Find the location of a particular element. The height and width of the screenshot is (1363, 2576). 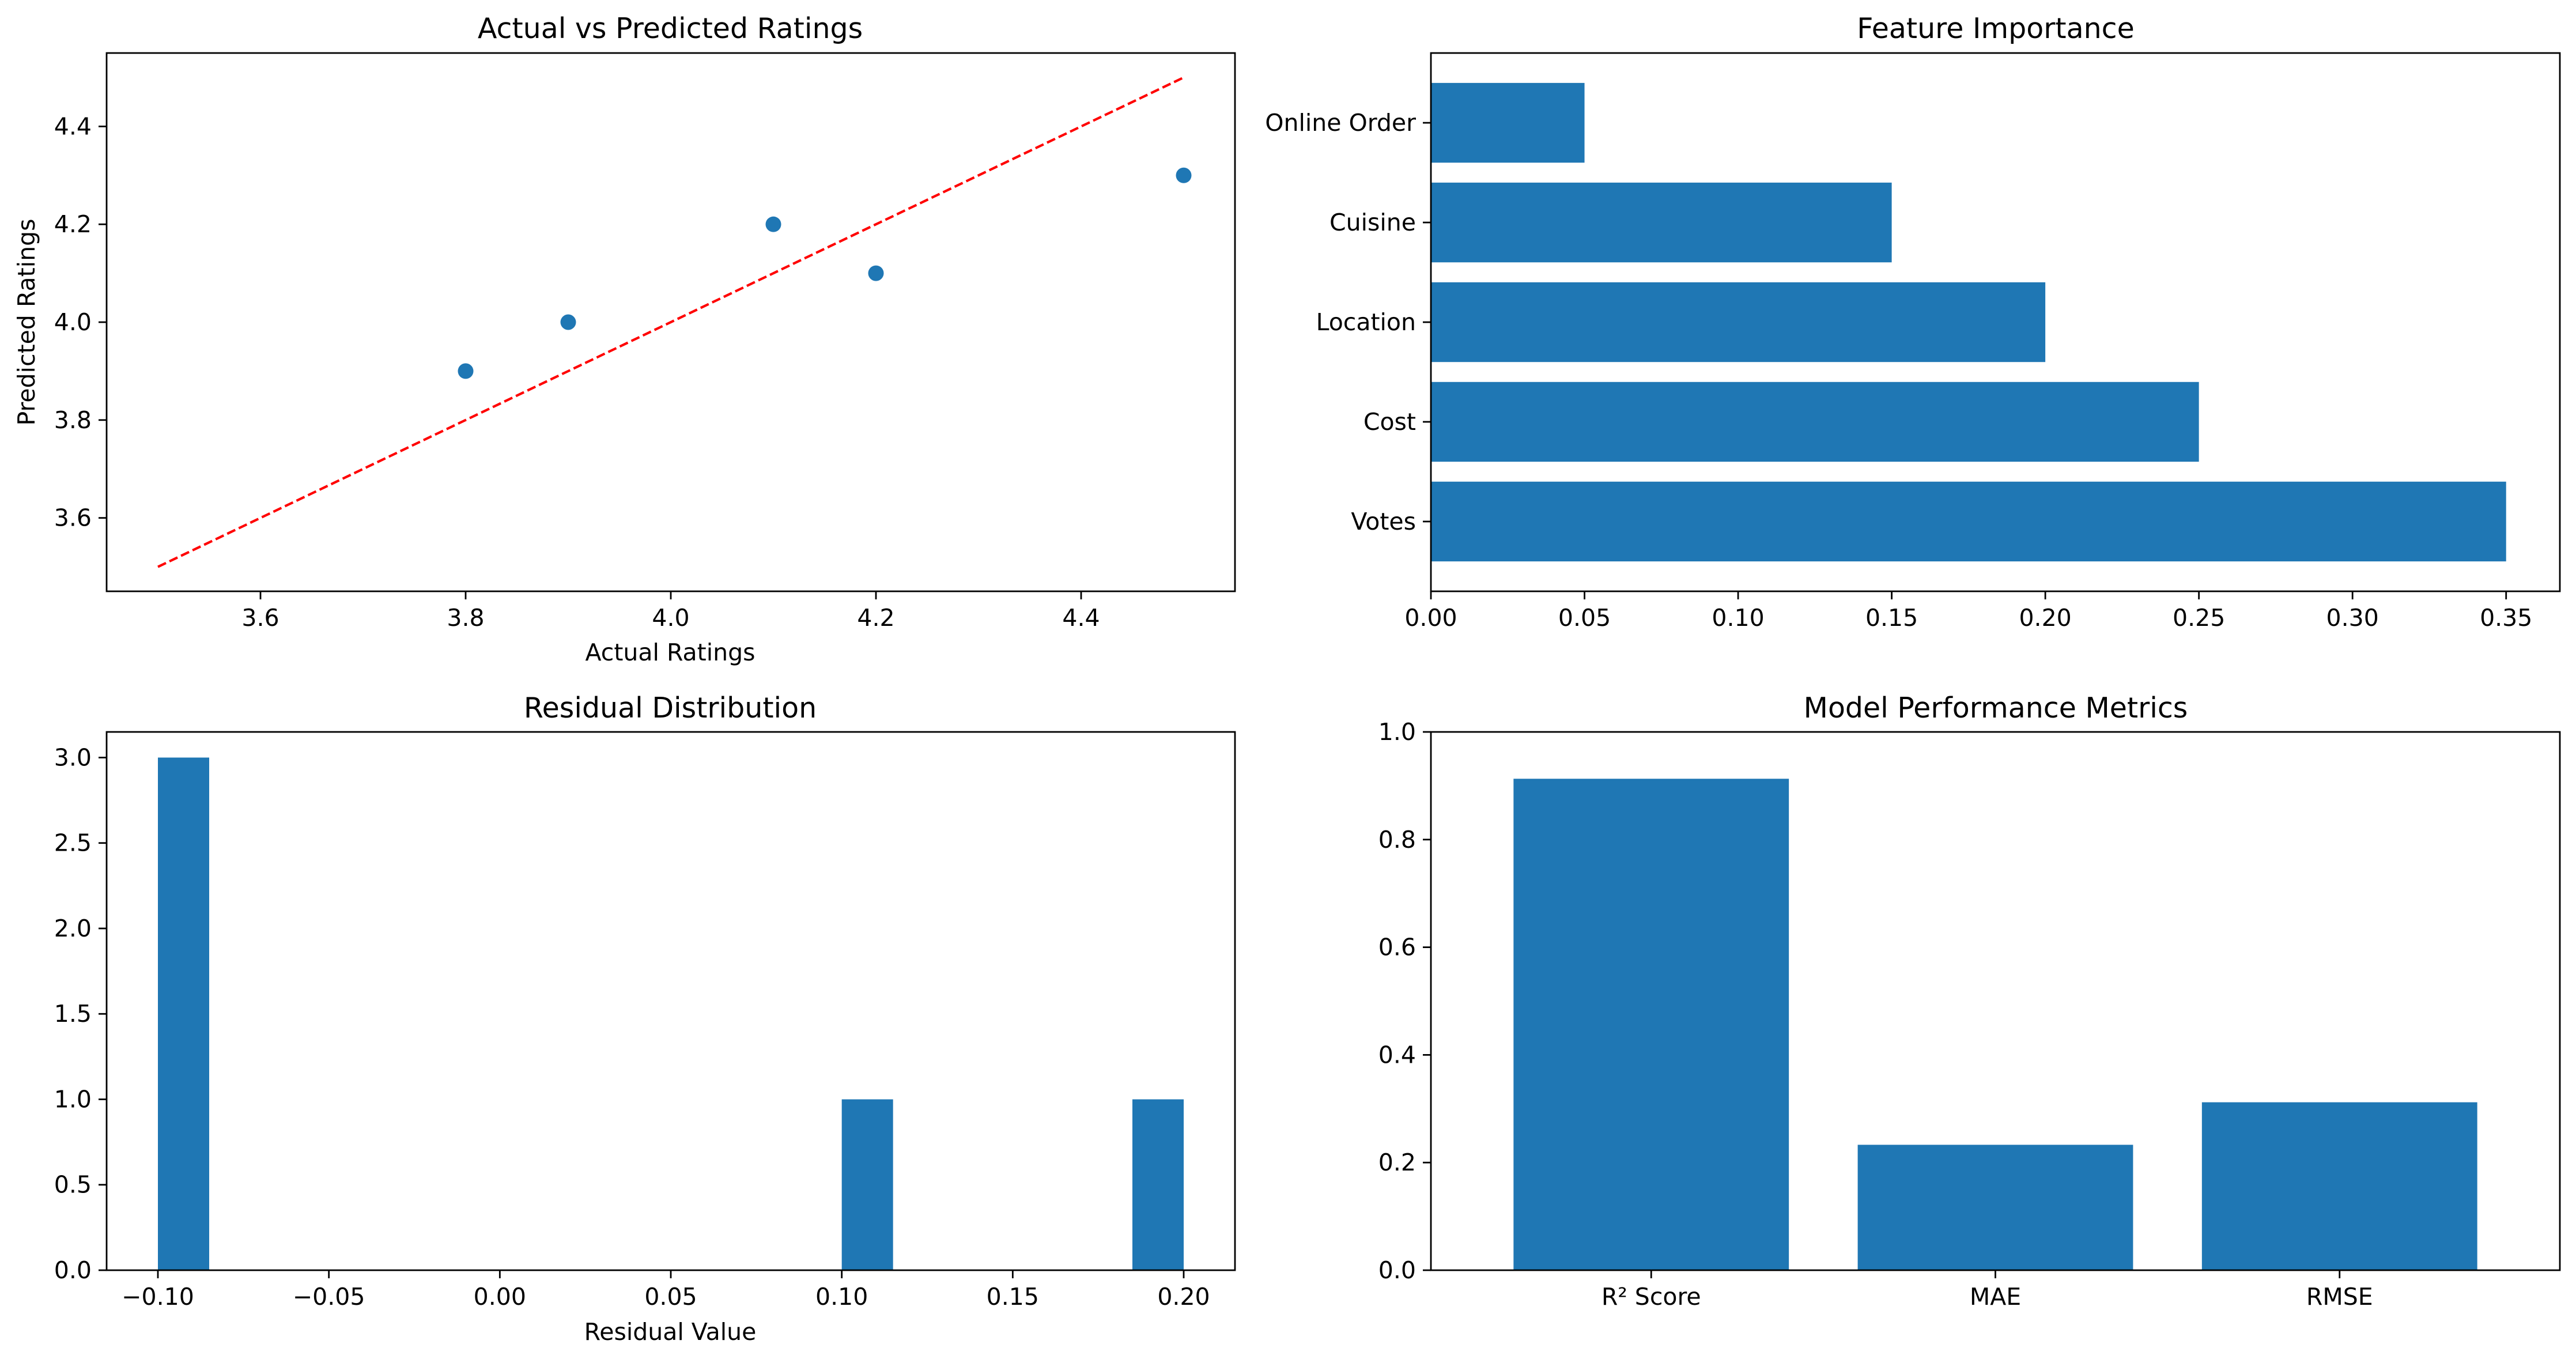

scatter-y-axis-label: Predicted Ratings is located at coordinates (26, 321).